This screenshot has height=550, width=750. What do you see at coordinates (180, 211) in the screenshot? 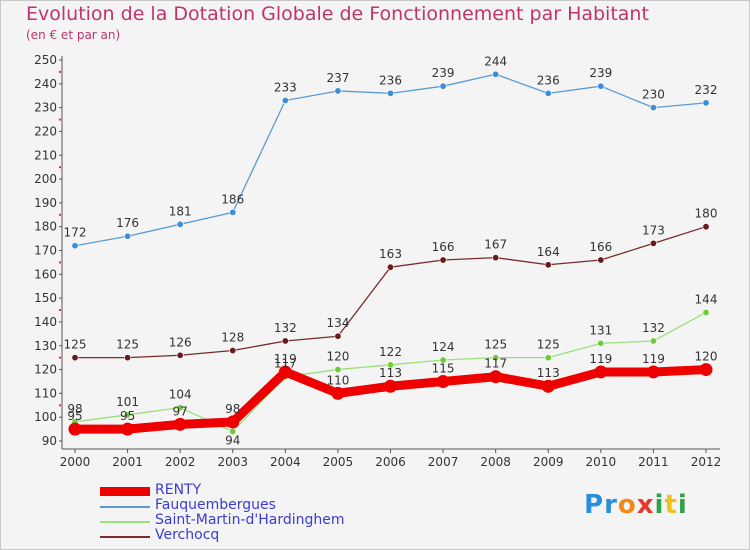
I see `data-label: 181` at bounding box center [180, 211].